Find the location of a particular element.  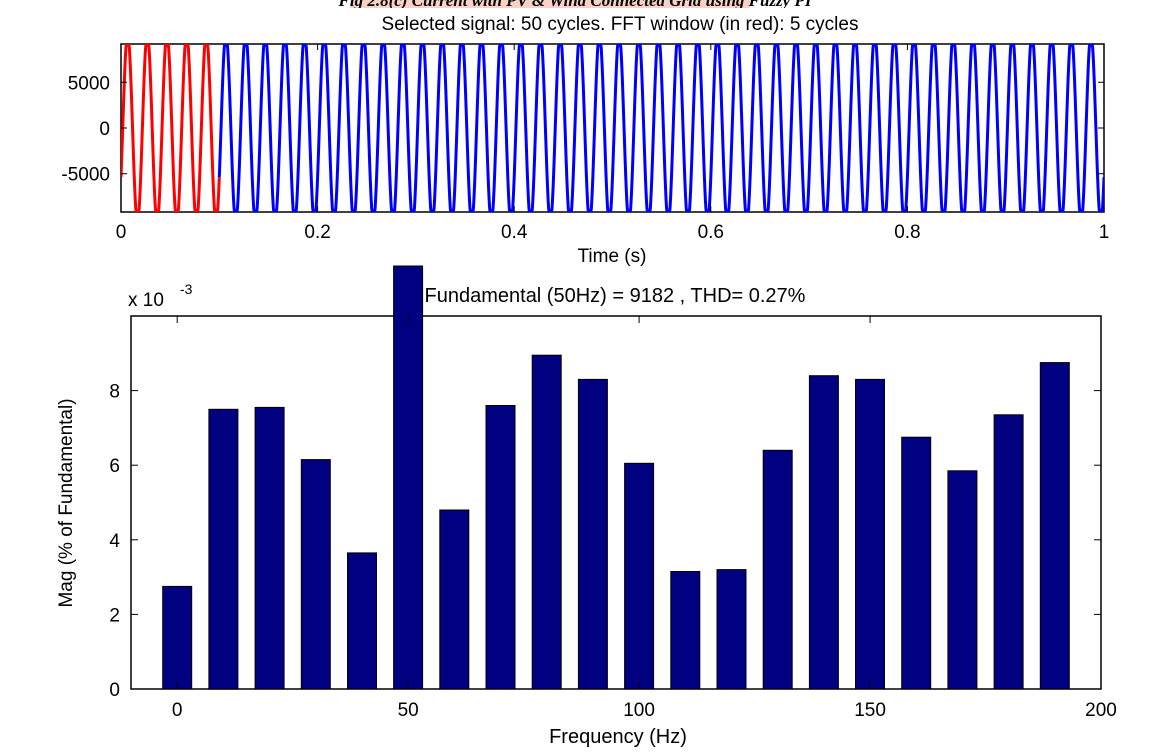

caption-highlight is located at coordinates (550, 4).